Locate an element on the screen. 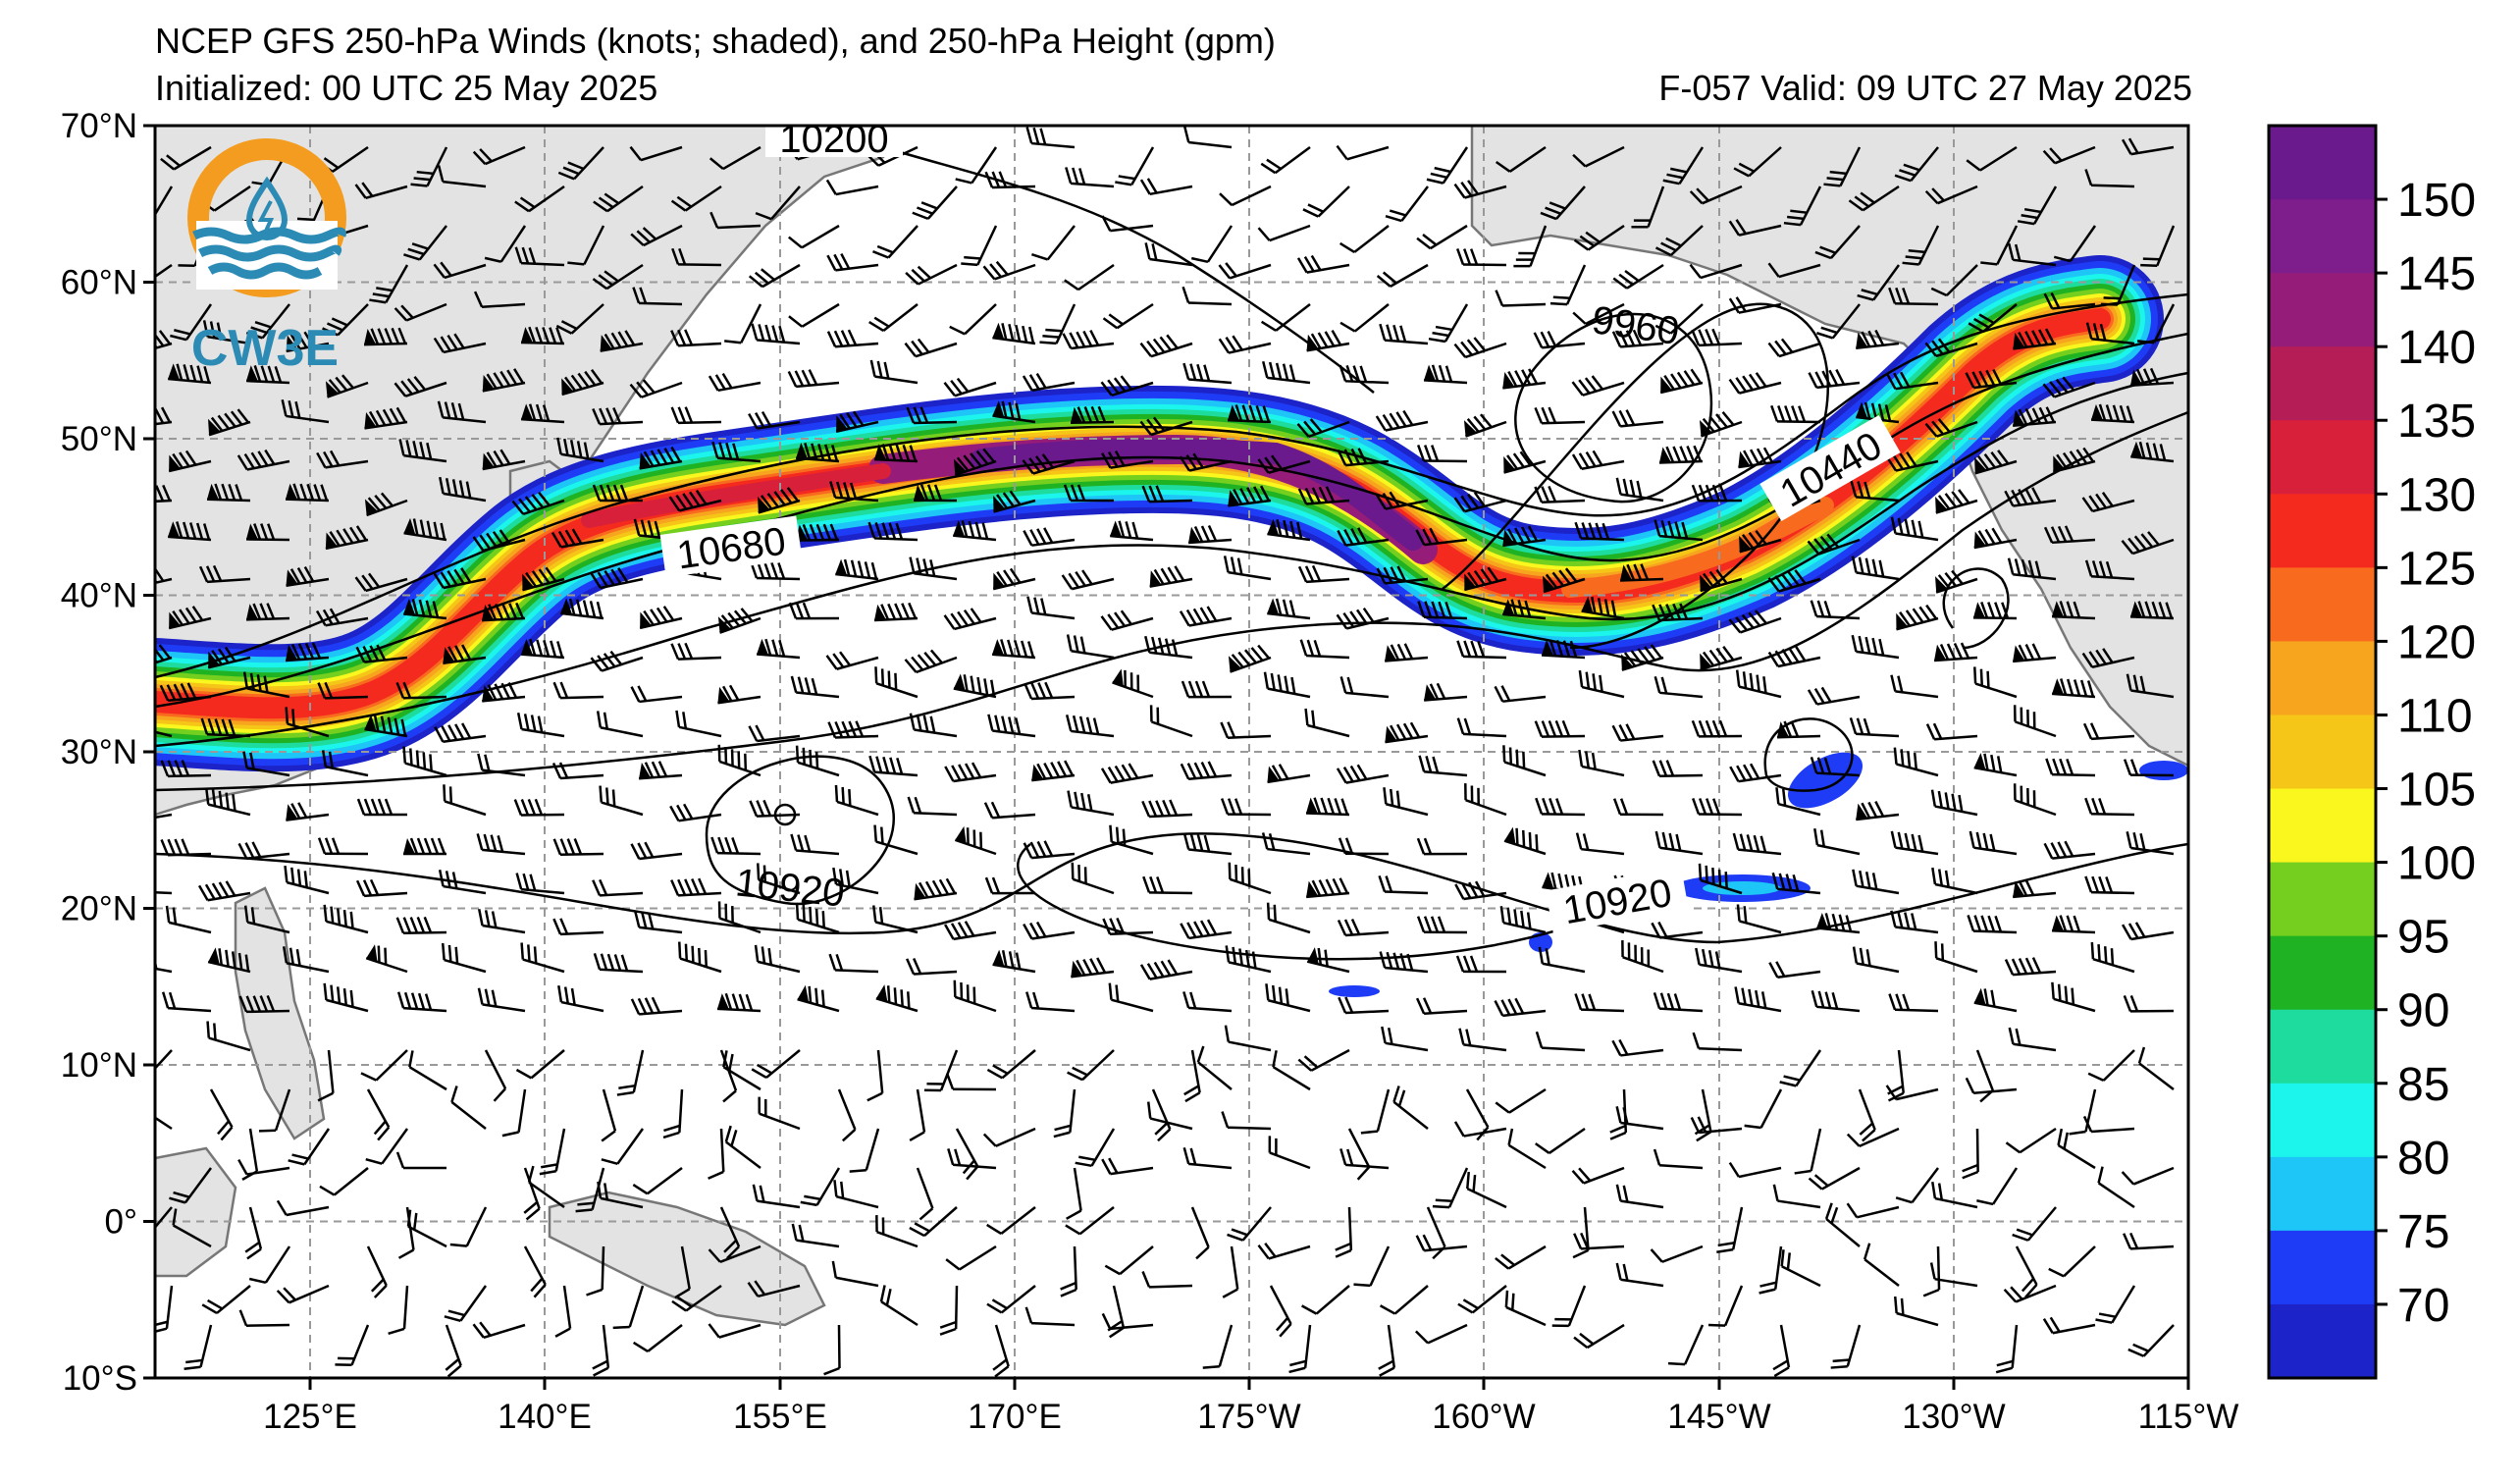 This screenshot has height=1483, width=2520. colorbar-tick-label: 125 is located at coordinates (2436, 569).